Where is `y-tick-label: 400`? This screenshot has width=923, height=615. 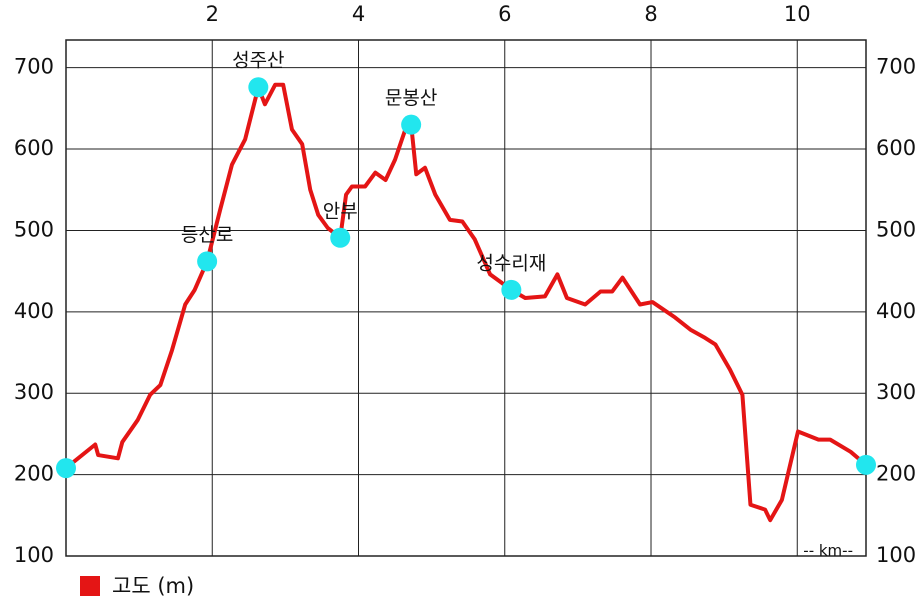
y-tick-label: 400 is located at coordinates (34, 311).